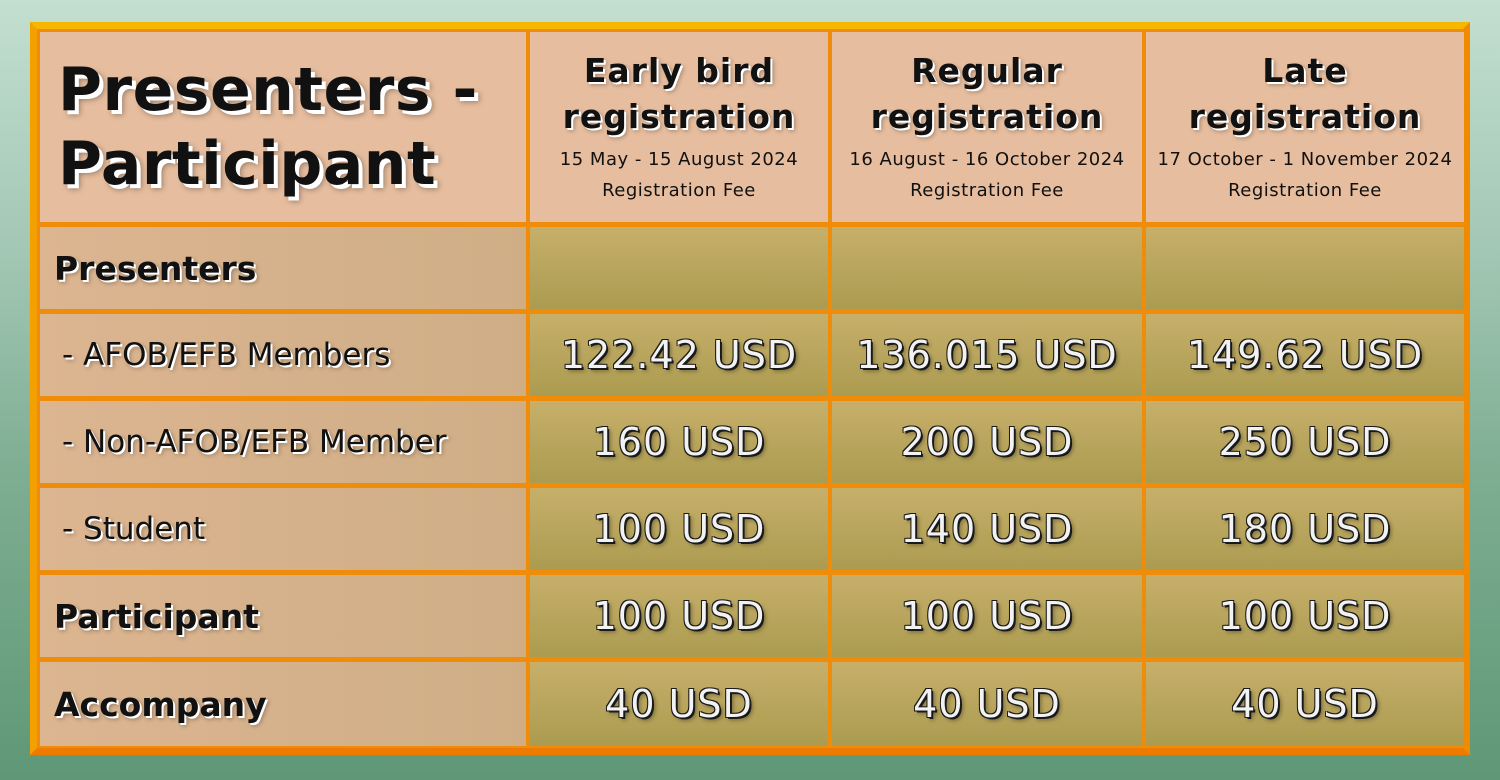 The height and width of the screenshot is (780, 1500). I want to click on price-value: 250 USD, so click(1305, 442).